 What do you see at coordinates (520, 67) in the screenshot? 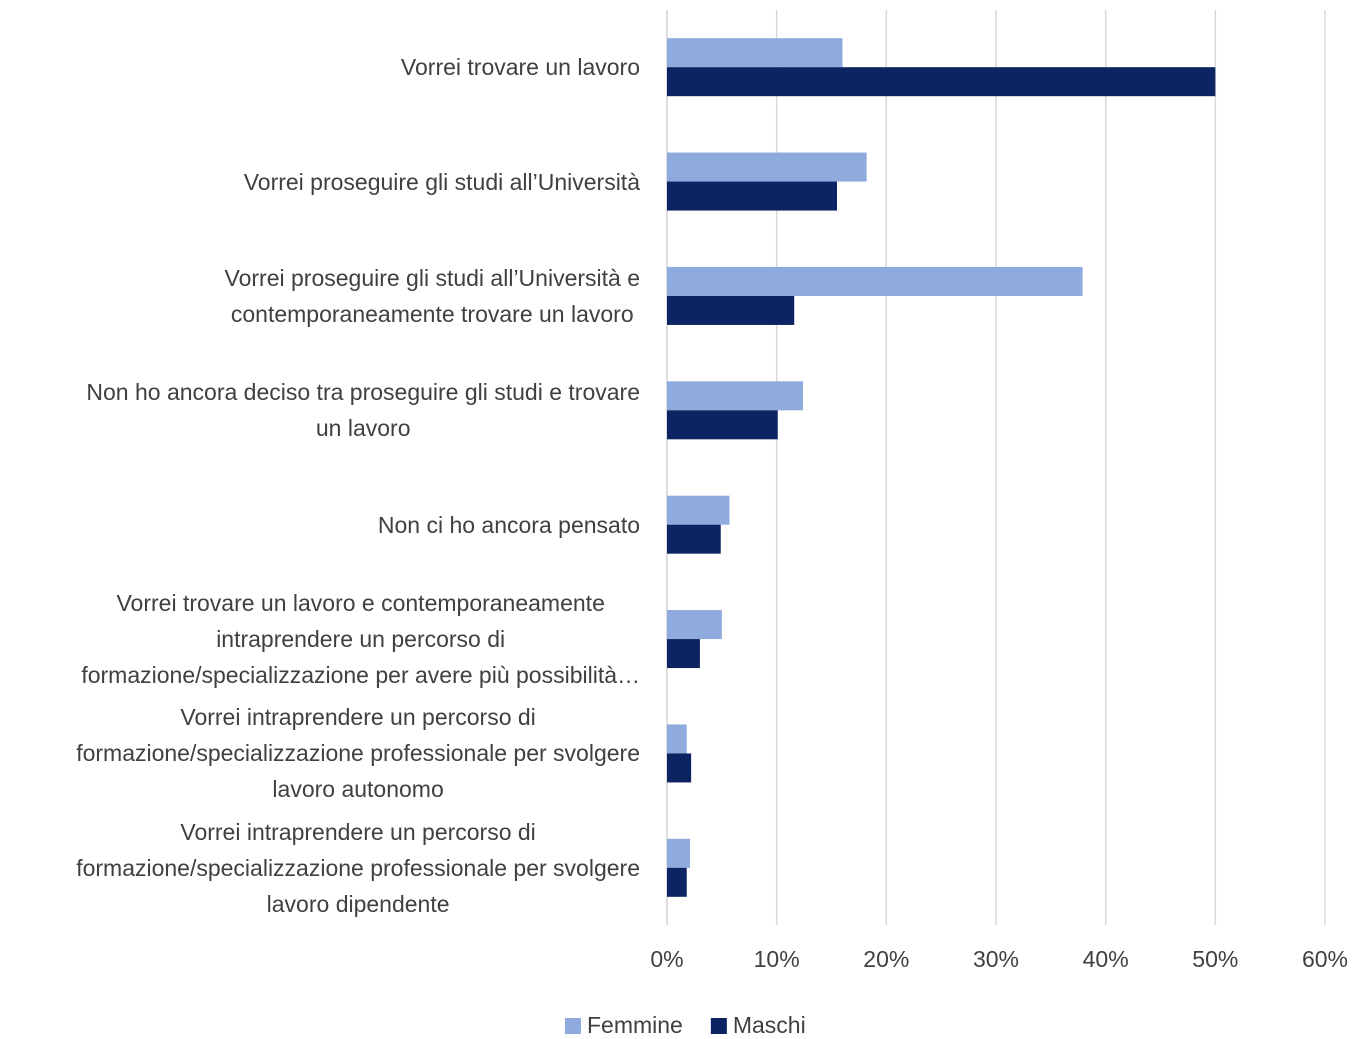
I see `y-tick-label: Vorrei trovare un lavoro` at bounding box center [520, 67].